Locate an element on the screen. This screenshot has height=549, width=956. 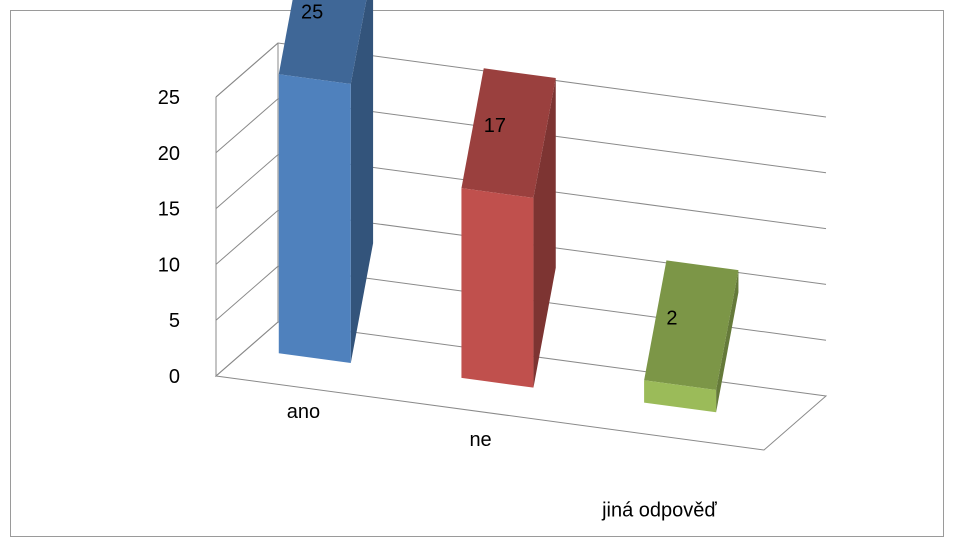
y-tick-label: 5 is located at coordinates (174, 321).